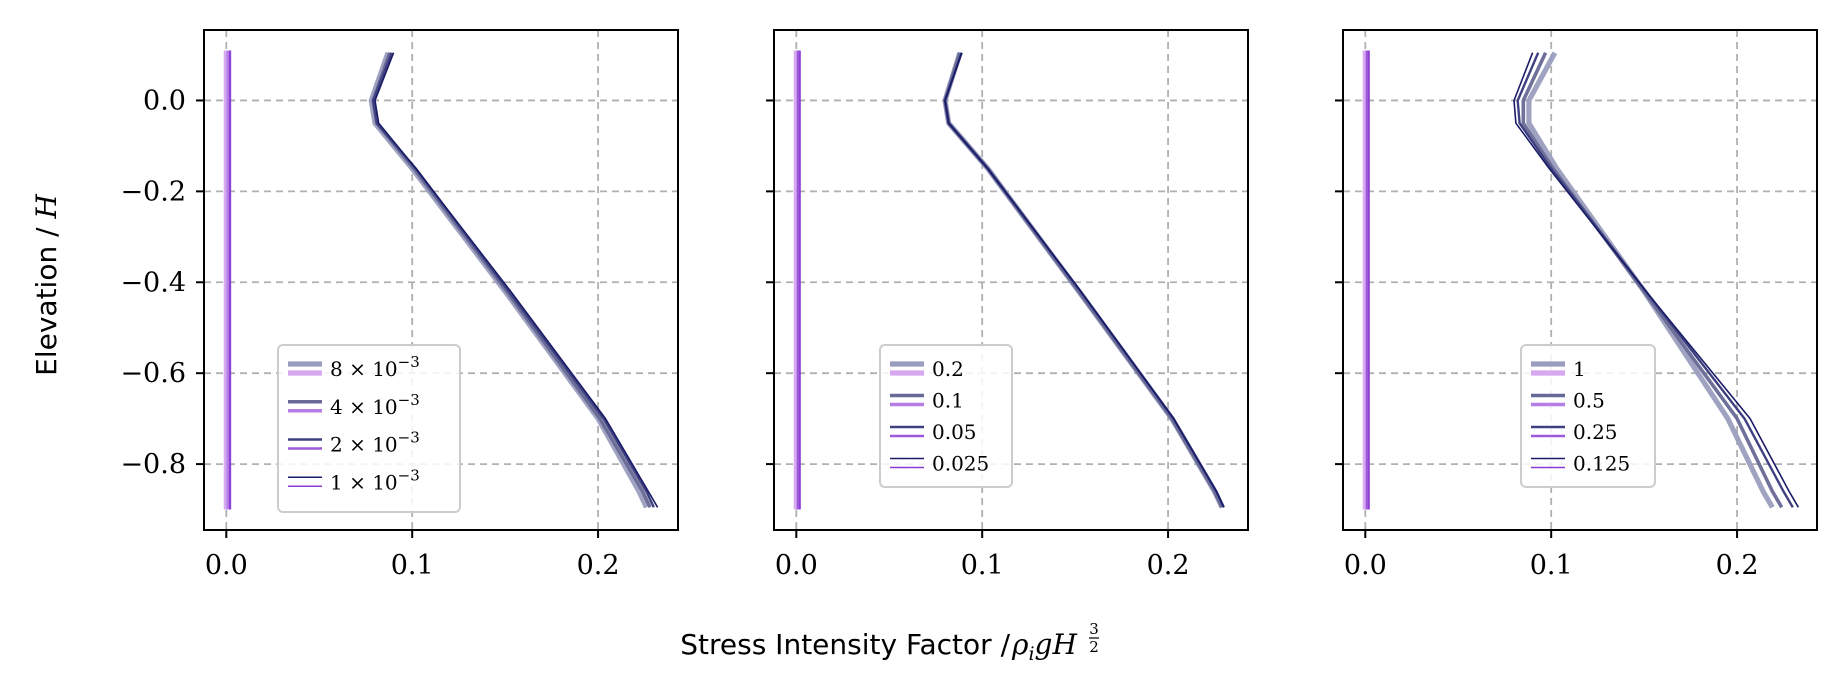 The image size is (1843, 692). I want to click on legend-label: 1 × 10⁻³, so click(375, 480).